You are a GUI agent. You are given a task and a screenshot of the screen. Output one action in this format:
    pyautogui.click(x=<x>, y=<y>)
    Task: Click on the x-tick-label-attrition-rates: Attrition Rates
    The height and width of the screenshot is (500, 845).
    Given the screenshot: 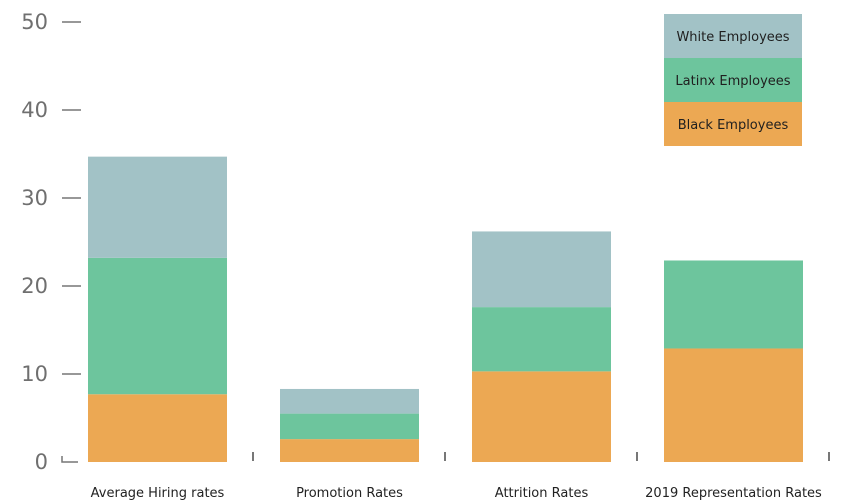 What is the action you would take?
    pyautogui.click(x=542, y=493)
    